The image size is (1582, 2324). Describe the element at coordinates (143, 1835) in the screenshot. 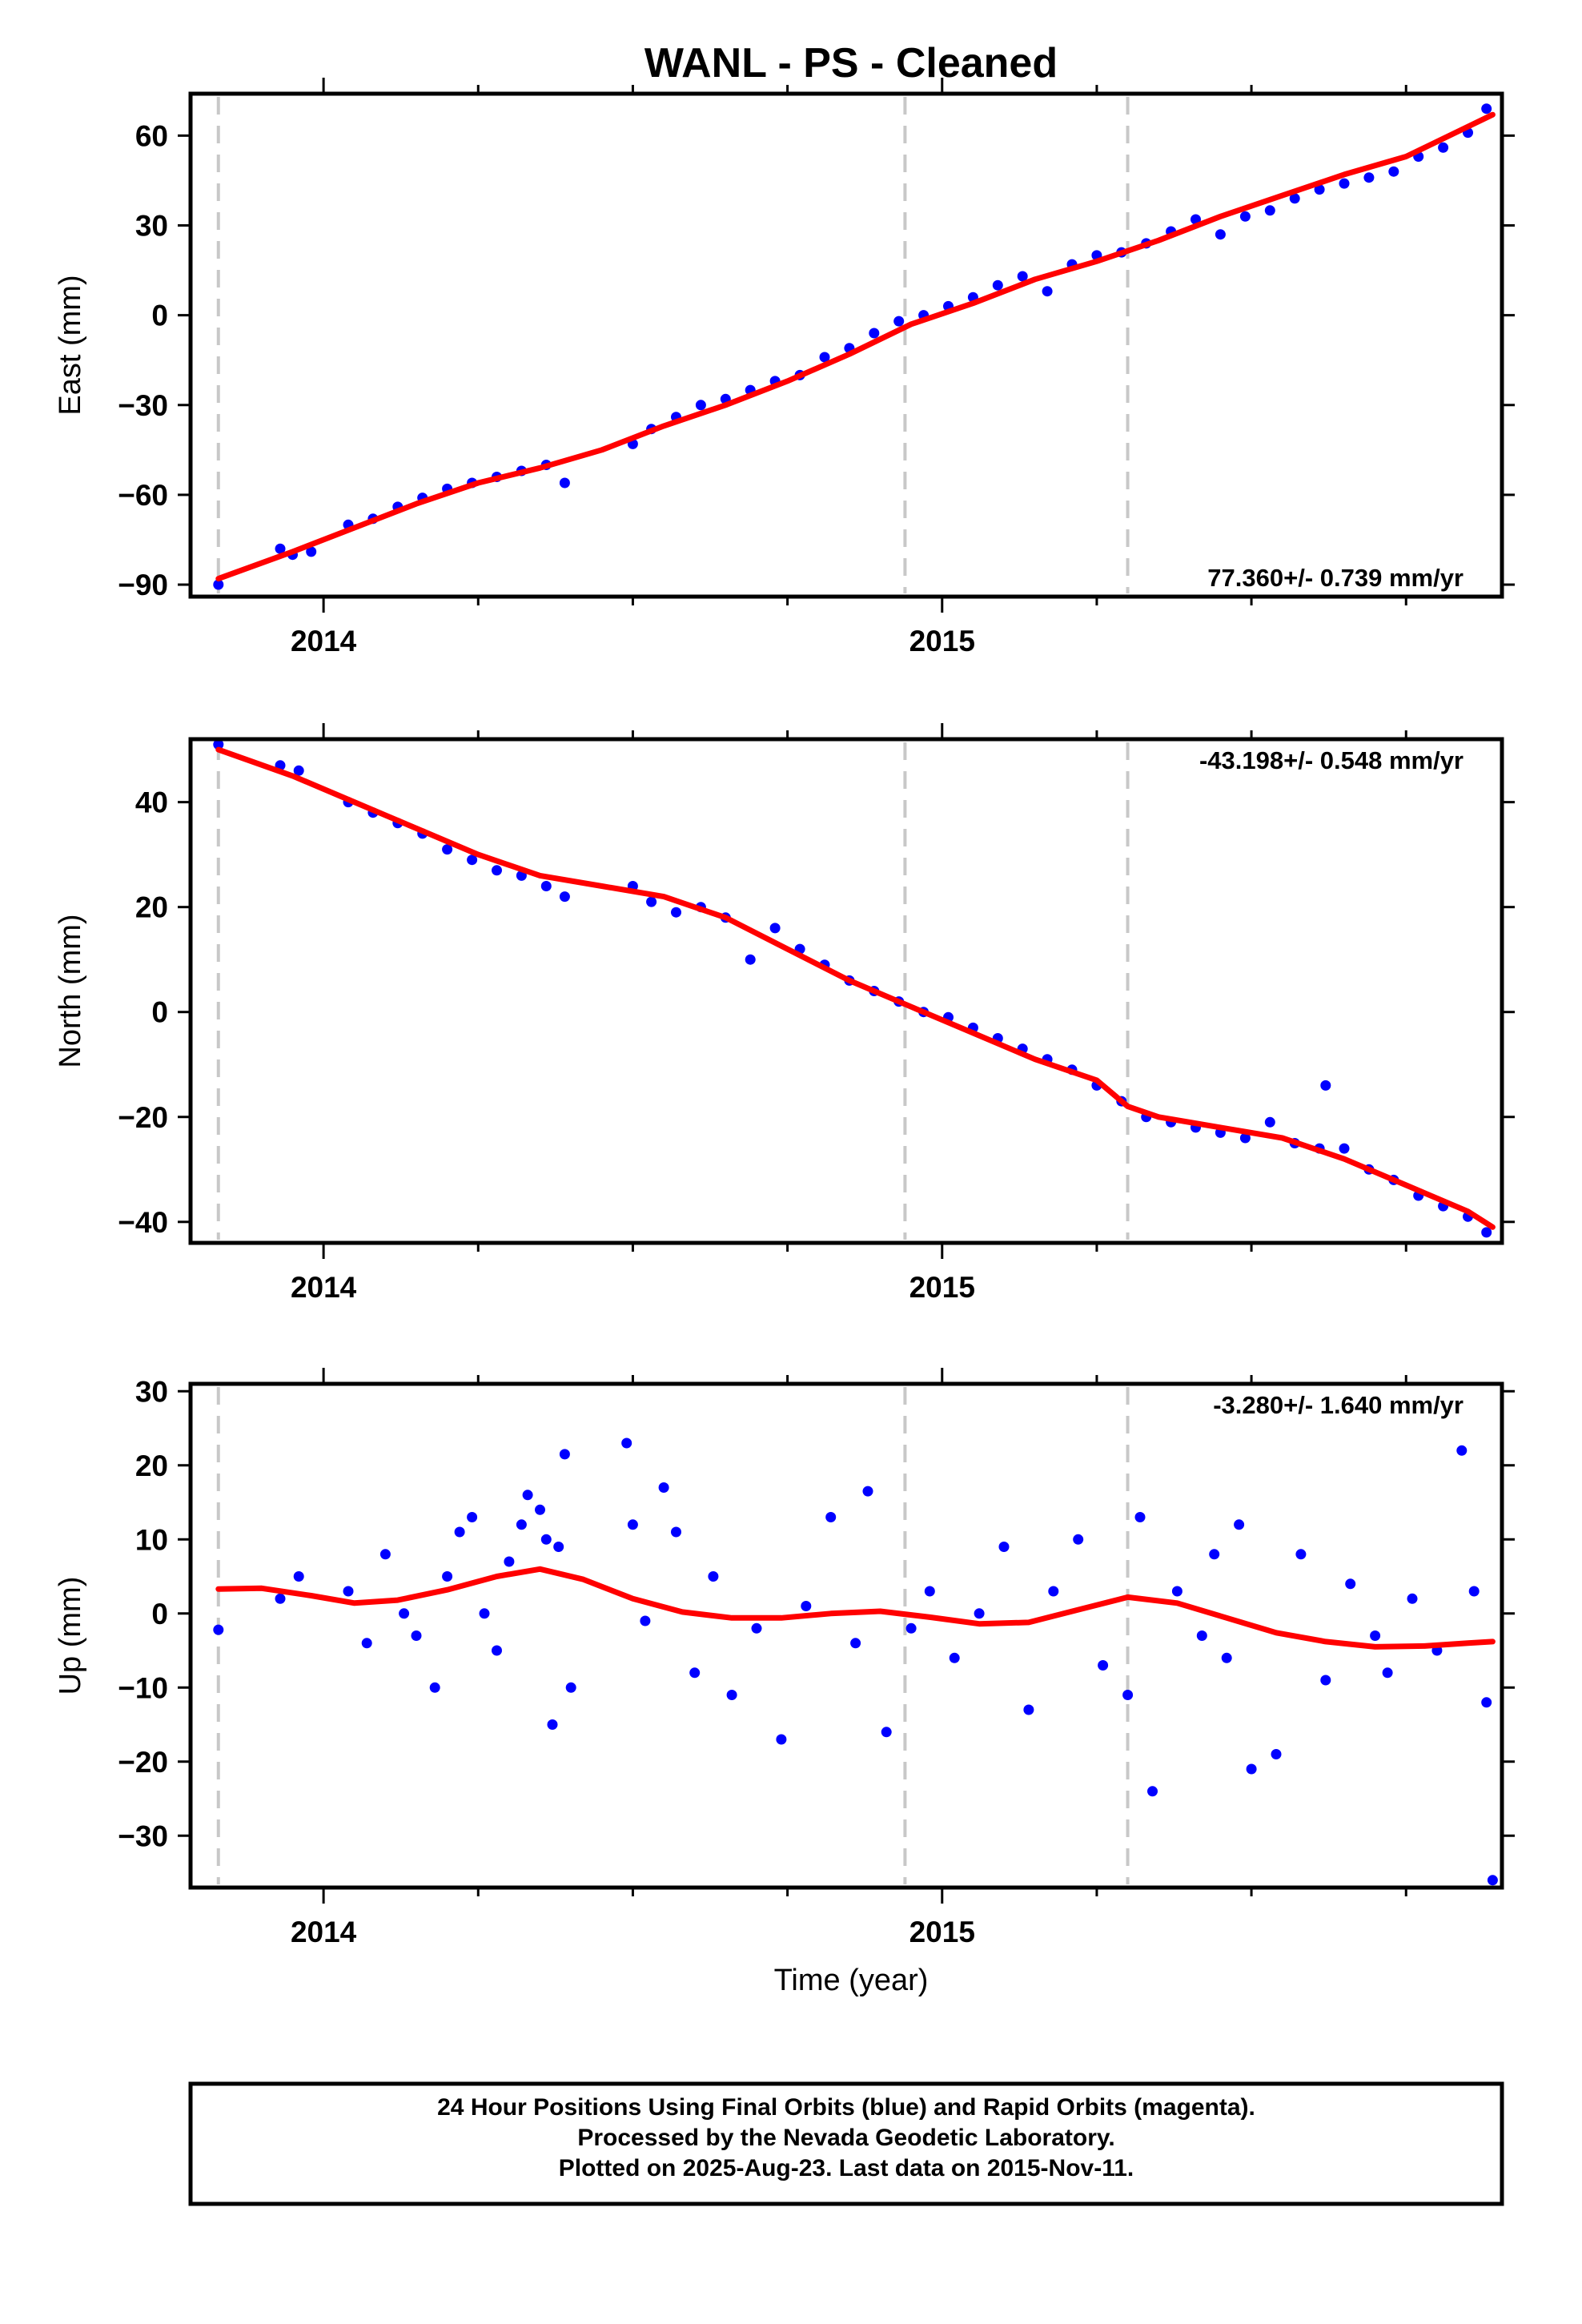

I see `up-ytick-label-0: −30` at that location.